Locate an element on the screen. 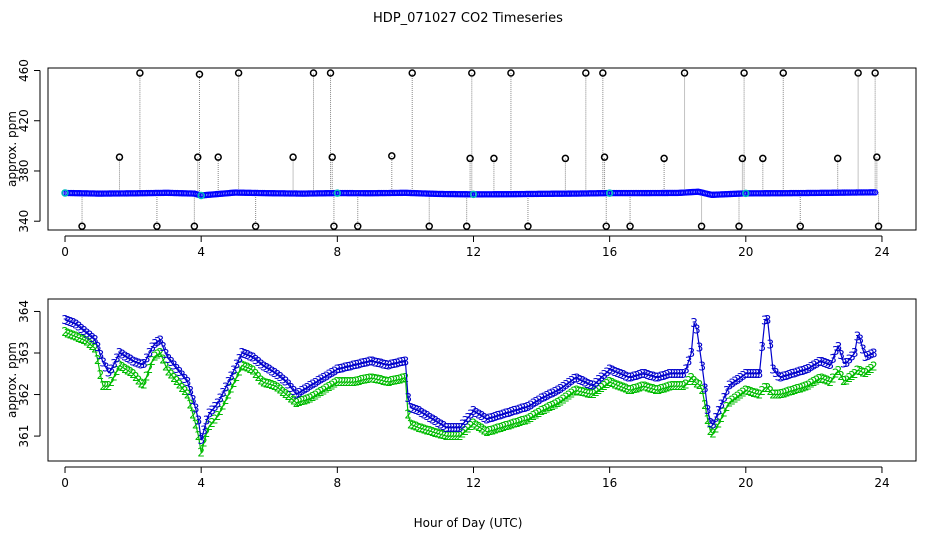  top-y-tick-label: 420 is located at coordinates (24, 120).